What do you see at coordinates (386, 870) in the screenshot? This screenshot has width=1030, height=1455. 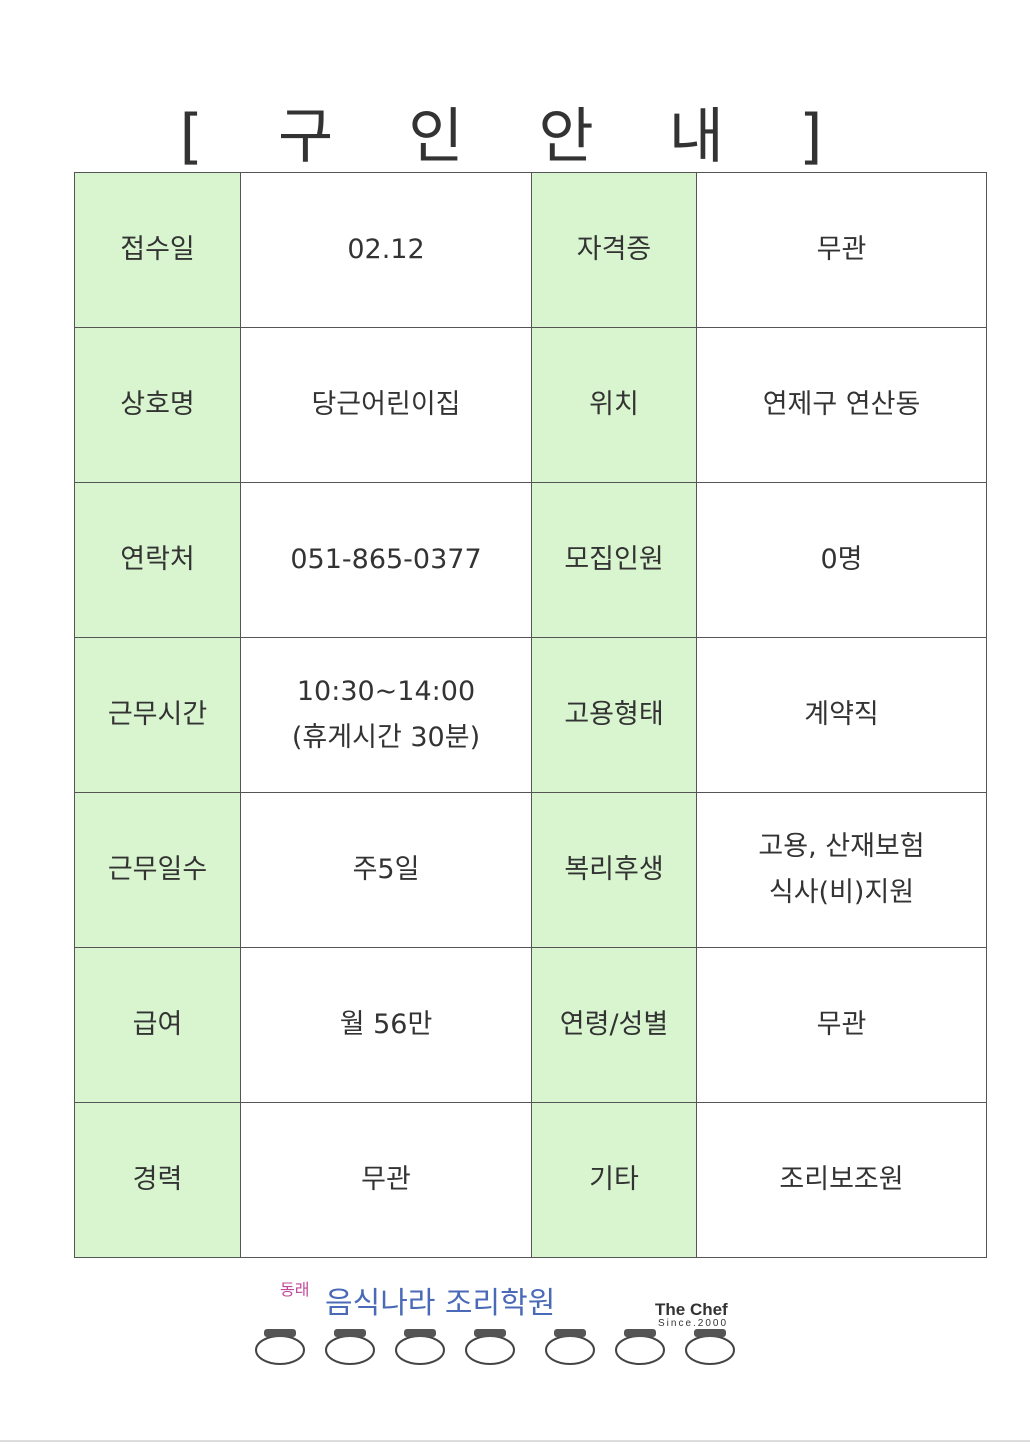 I see `value-cell: 주5일` at bounding box center [386, 870].